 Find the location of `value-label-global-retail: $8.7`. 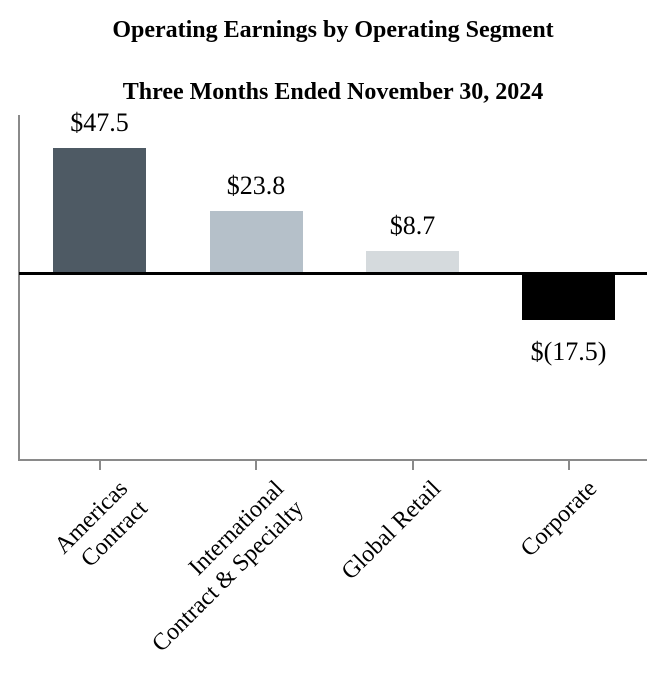

value-label-global-retail: $8.7 is located at coordinates (412, 225).